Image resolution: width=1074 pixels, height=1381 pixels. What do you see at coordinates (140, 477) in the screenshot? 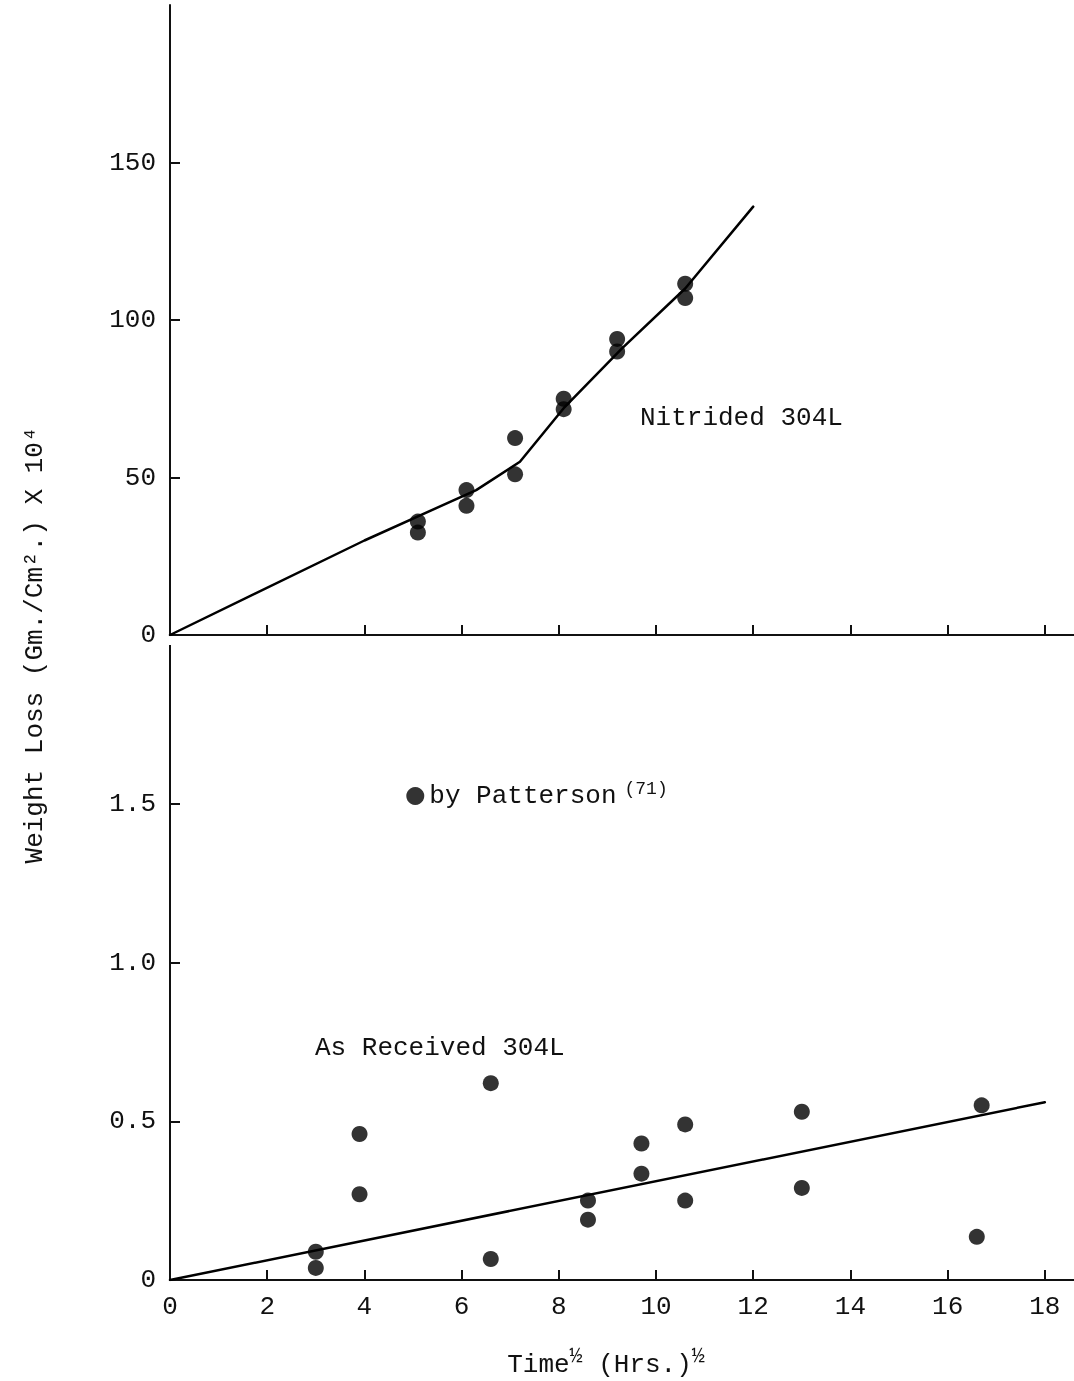
I see `y-tick-label: 50` at bounding box center [140, 477].